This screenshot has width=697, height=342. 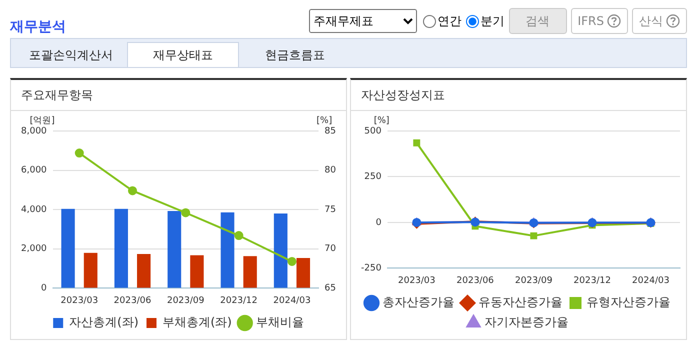 I want to click on y-tick-label: 2,000, so click(x=34, y=249).